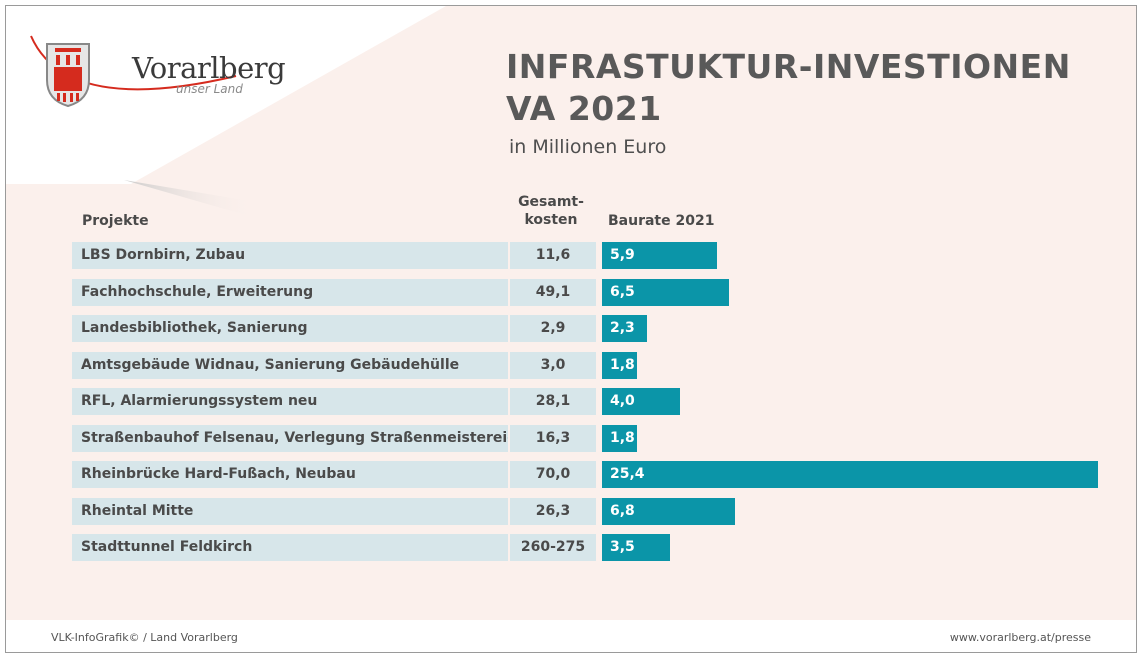  I want to click on total-cost-cell: 28,1, so click(553, 401).